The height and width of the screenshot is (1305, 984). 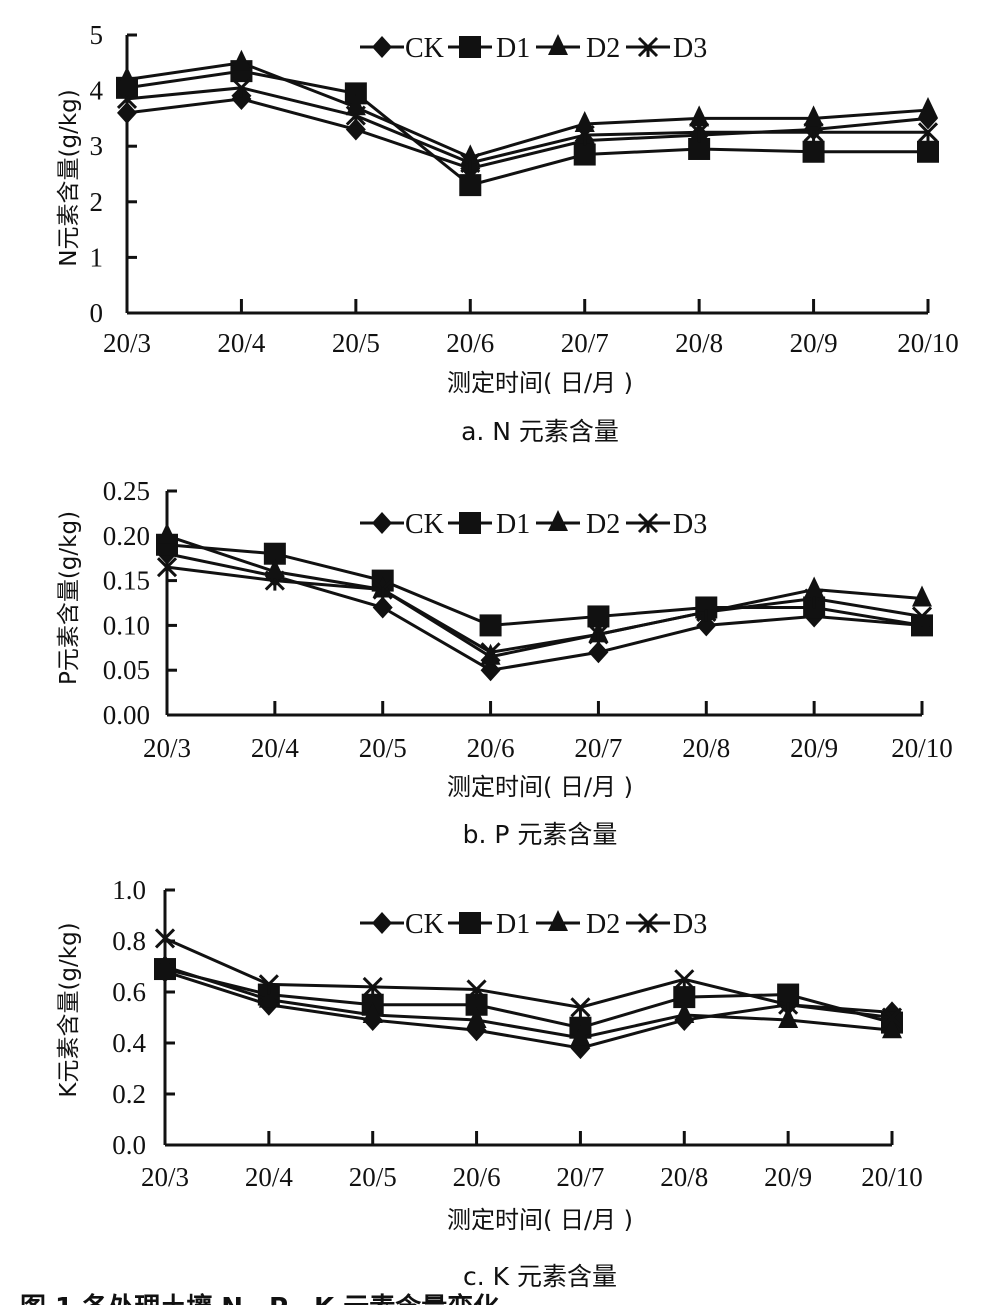 I want to click on chart-b-series-D2-line, so click(x=544, y=596).